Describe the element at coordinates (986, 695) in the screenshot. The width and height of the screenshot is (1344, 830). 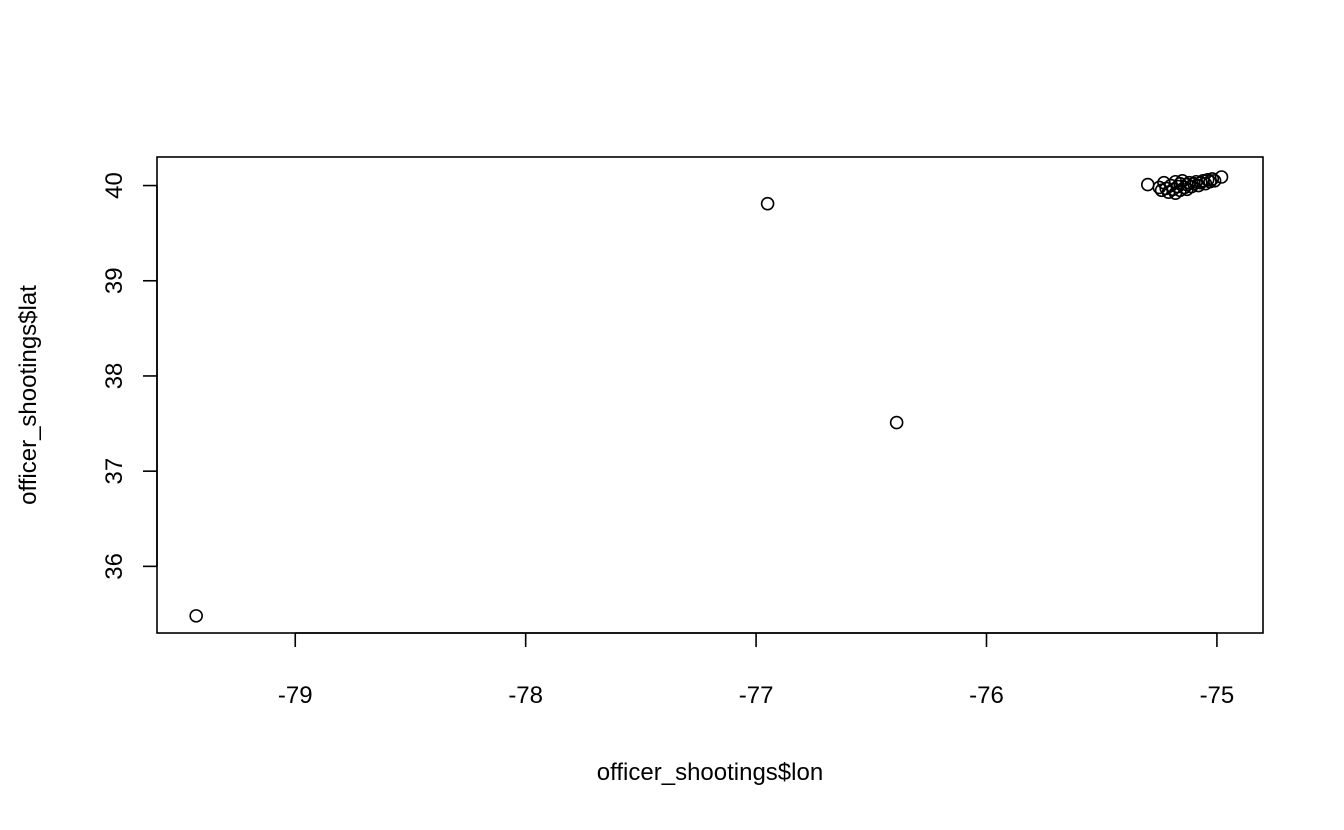
I see `x-tick-label: -76` at that location.